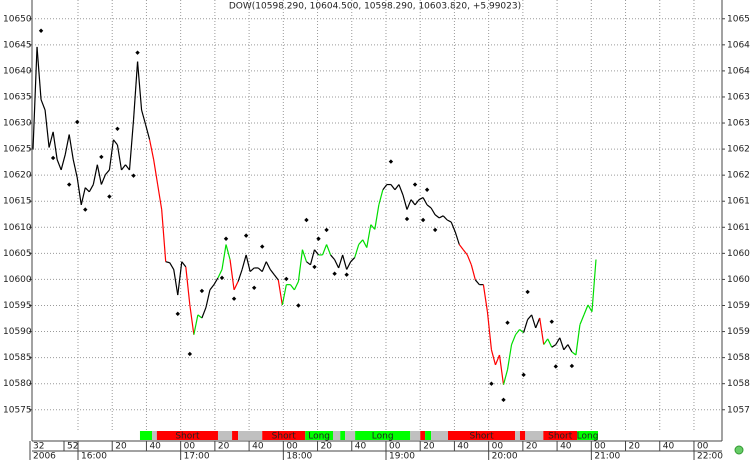 The height and width of the screenshot is (460, 750). I want to click on y-tick-label: 10600, so click(17, 280).